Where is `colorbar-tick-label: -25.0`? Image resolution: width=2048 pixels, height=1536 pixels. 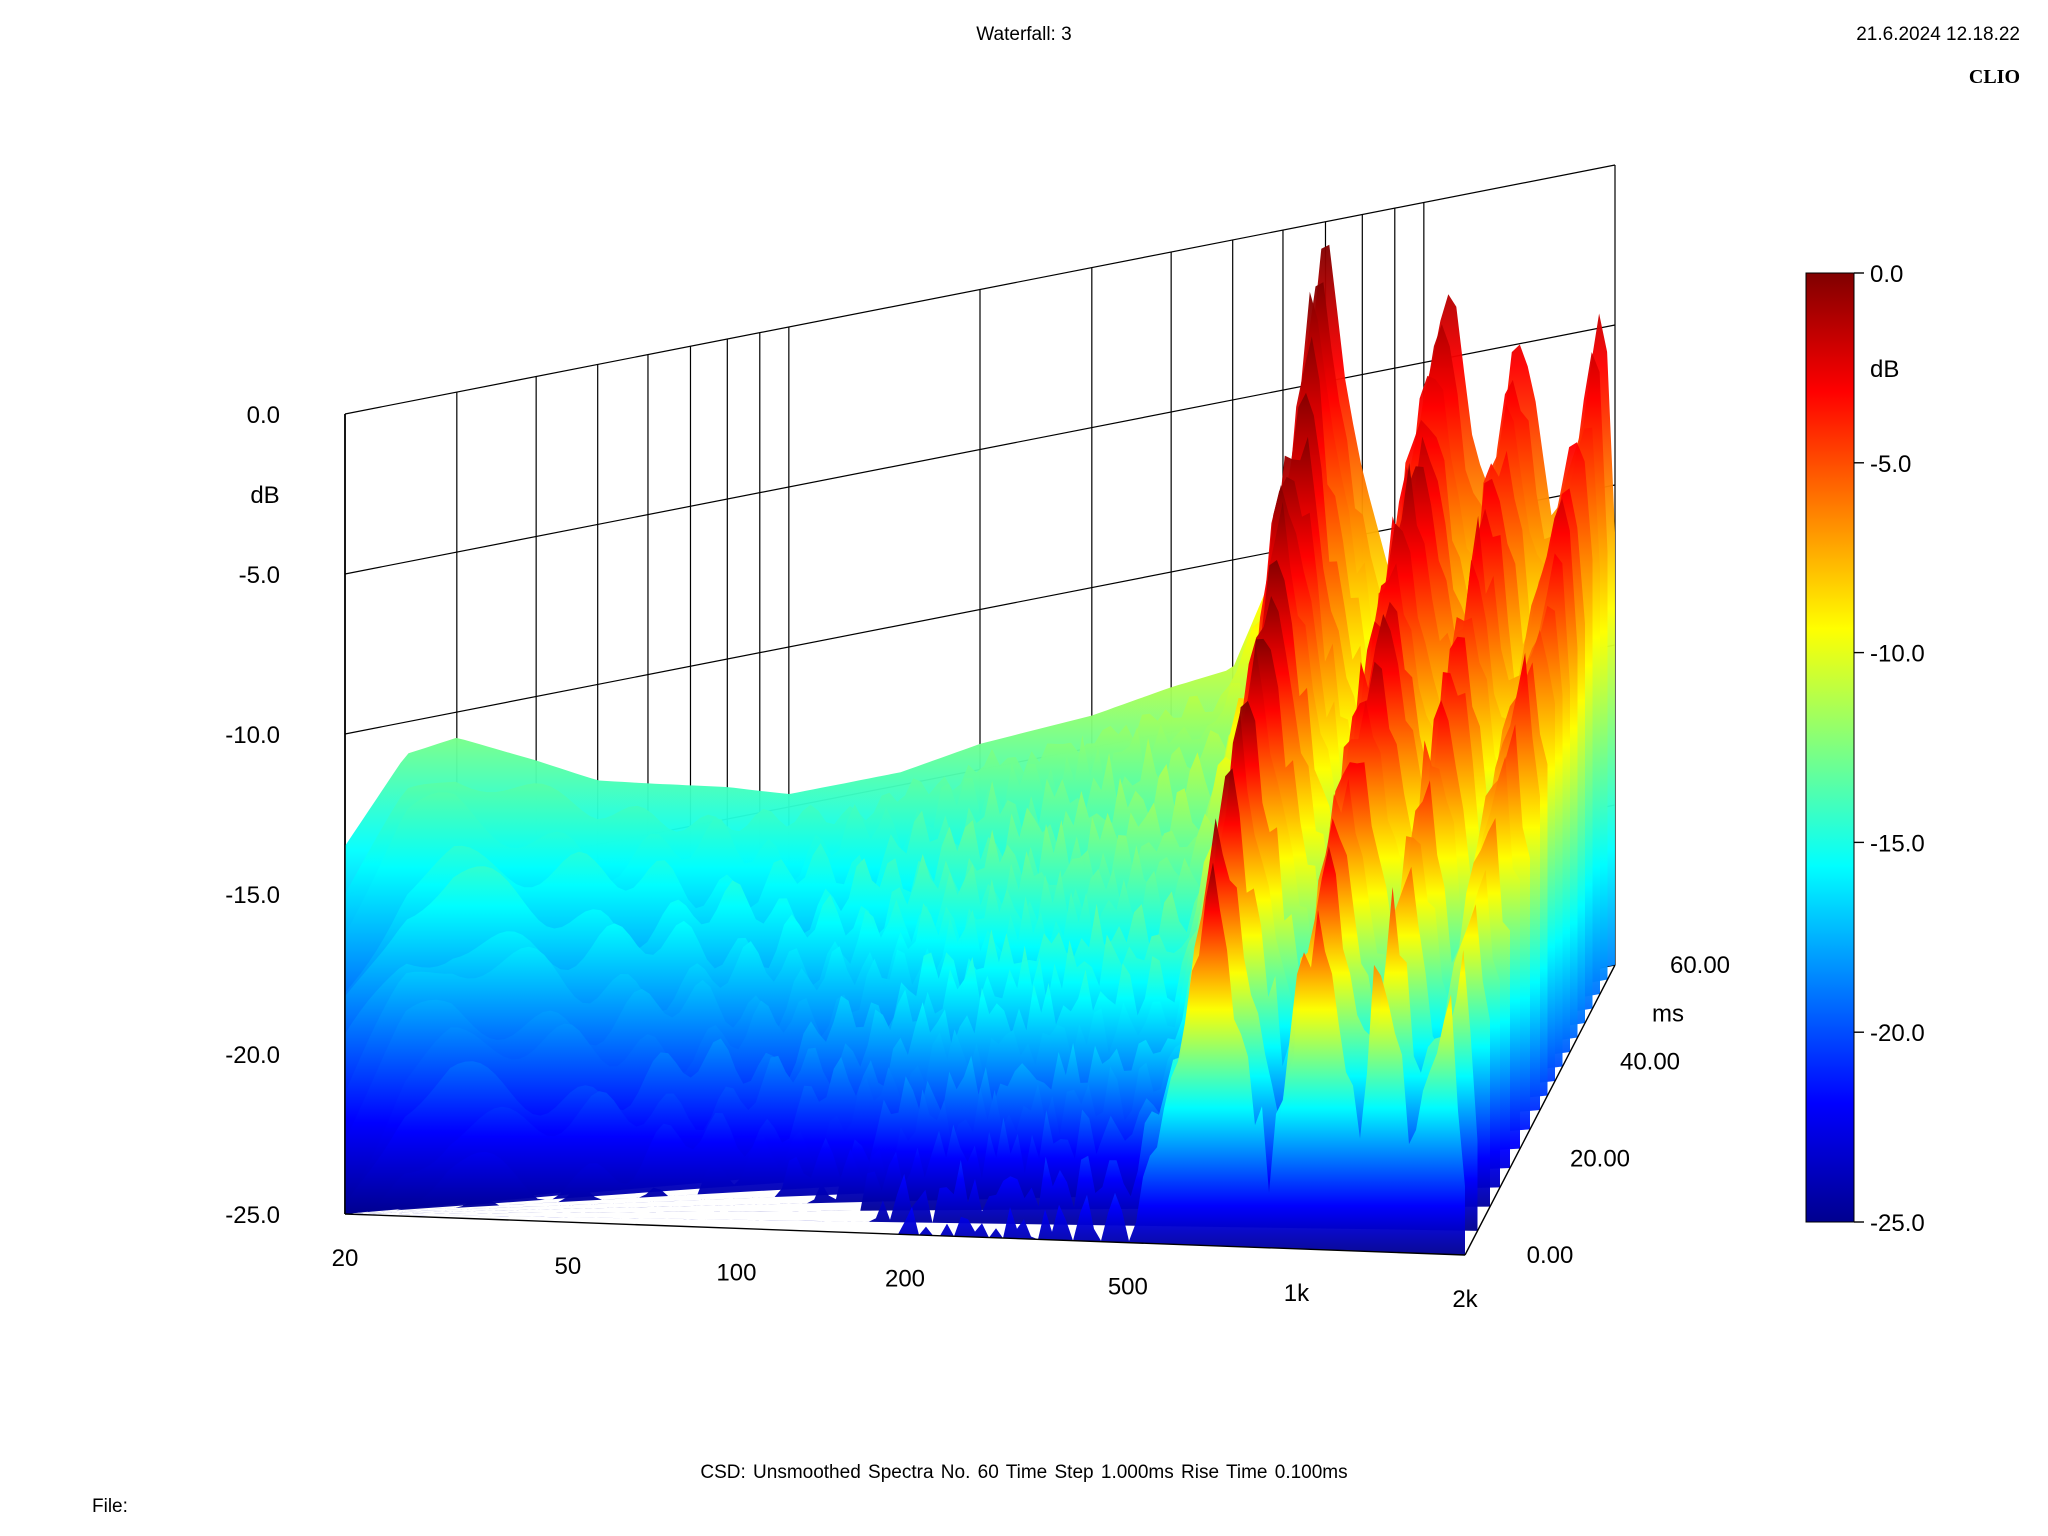 colorbar-tick-label: -25.0 is located at coordinates (1897, 1223).